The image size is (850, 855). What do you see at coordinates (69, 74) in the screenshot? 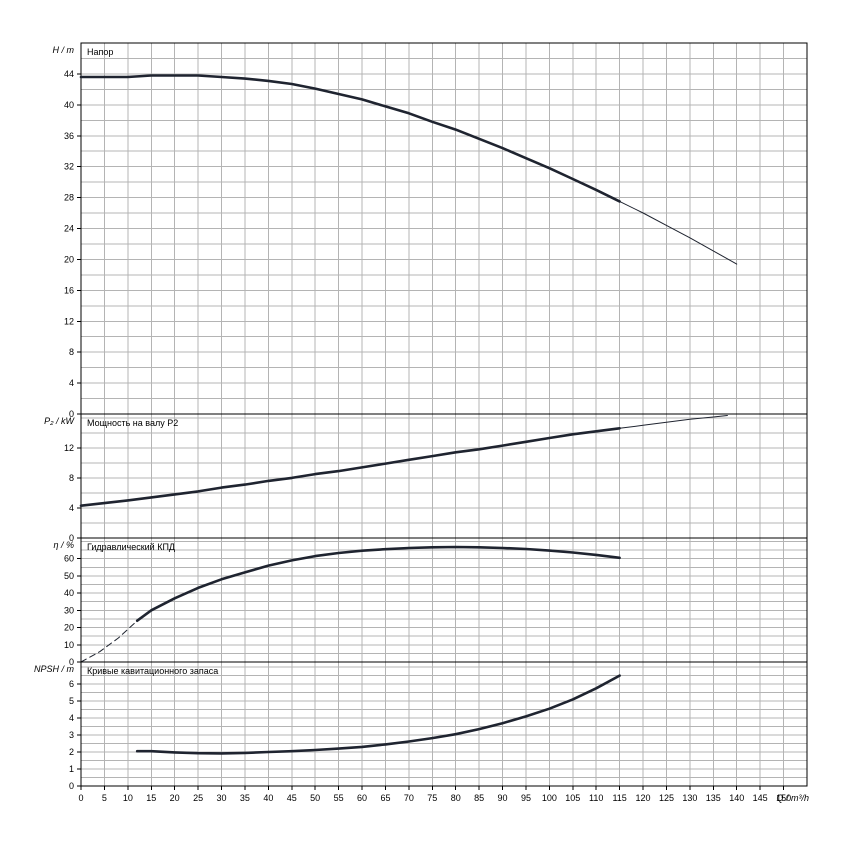
I see `y-tick-label: 44` at bounding box center [69, 74].